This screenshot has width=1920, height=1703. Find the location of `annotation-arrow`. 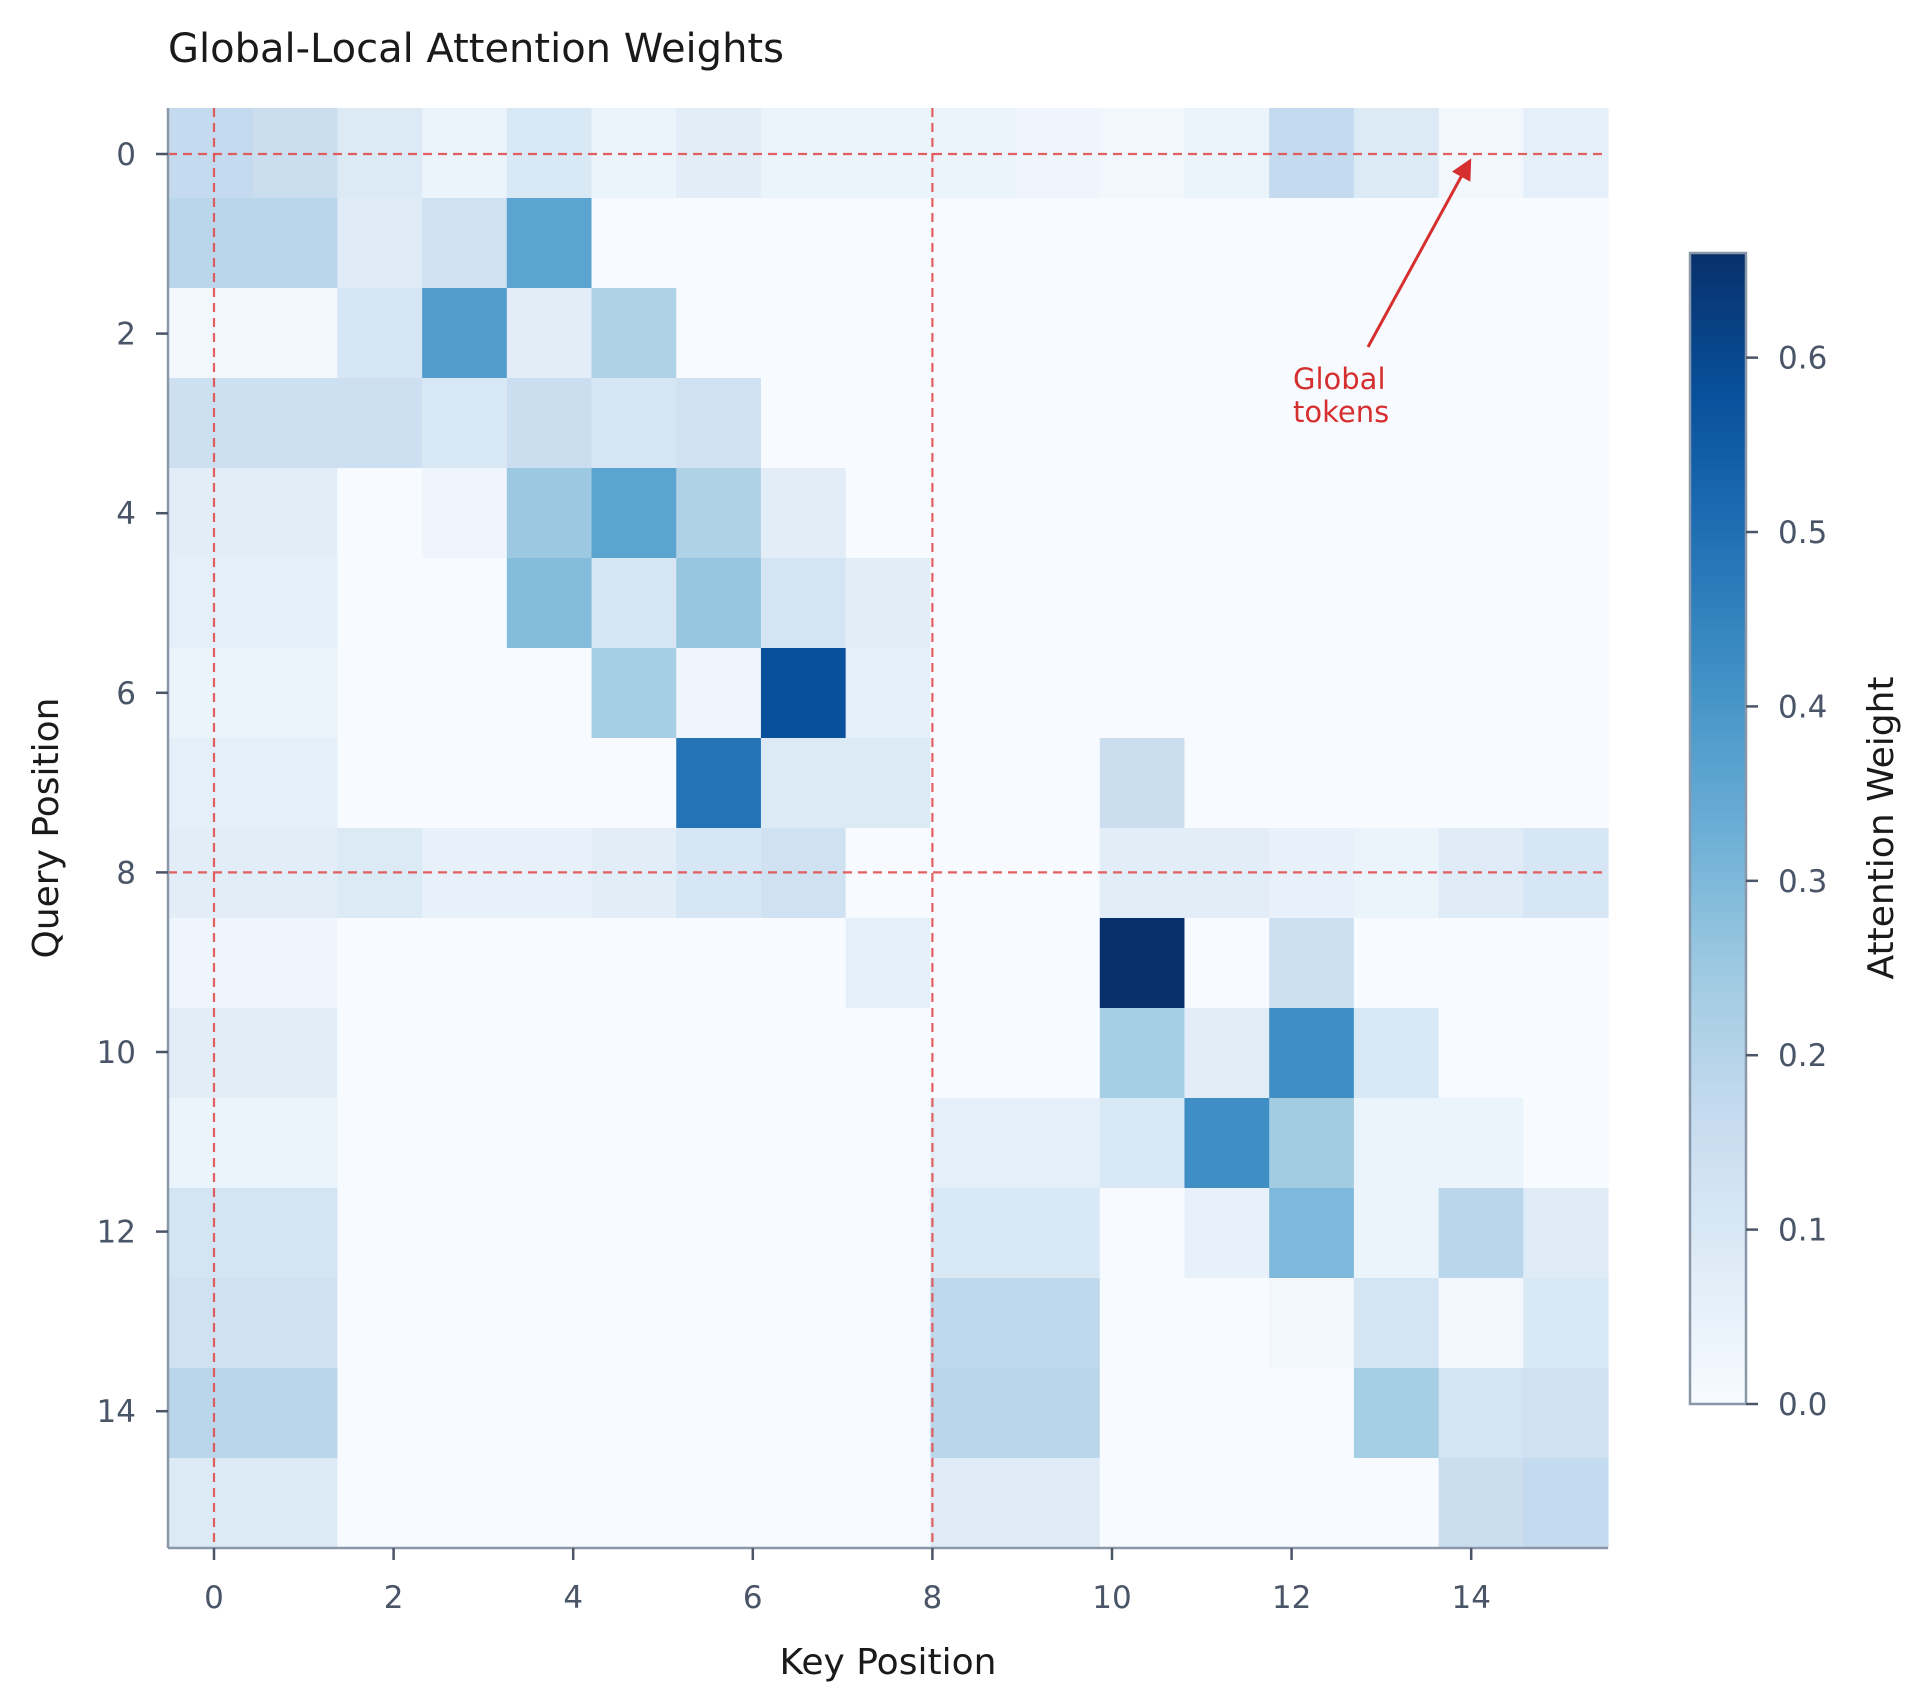

annotation-arrow is located at coordinates (1419, 253).